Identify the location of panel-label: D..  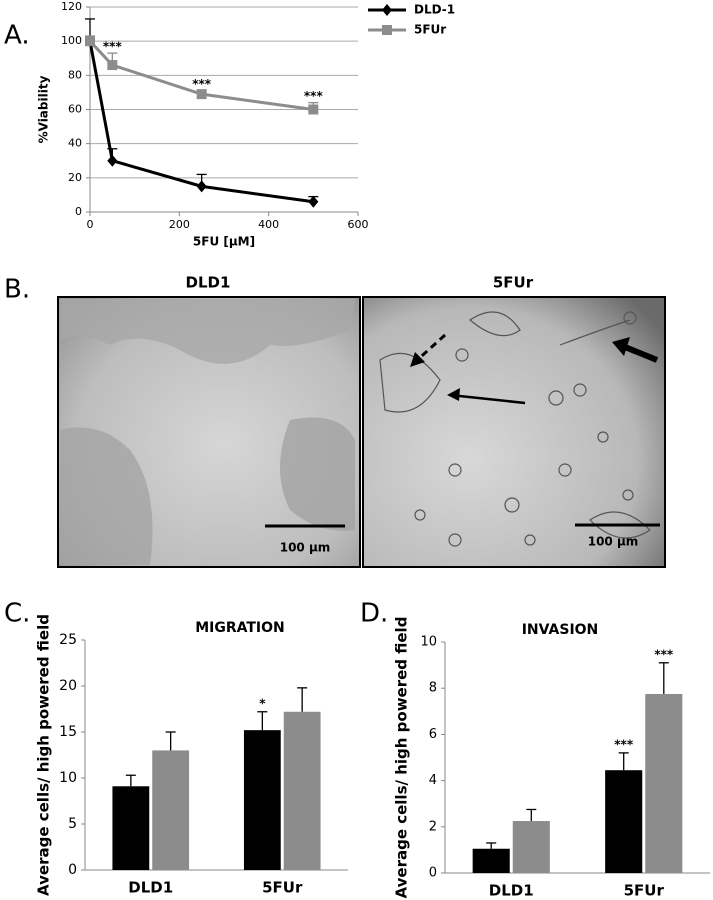
(374, 614).